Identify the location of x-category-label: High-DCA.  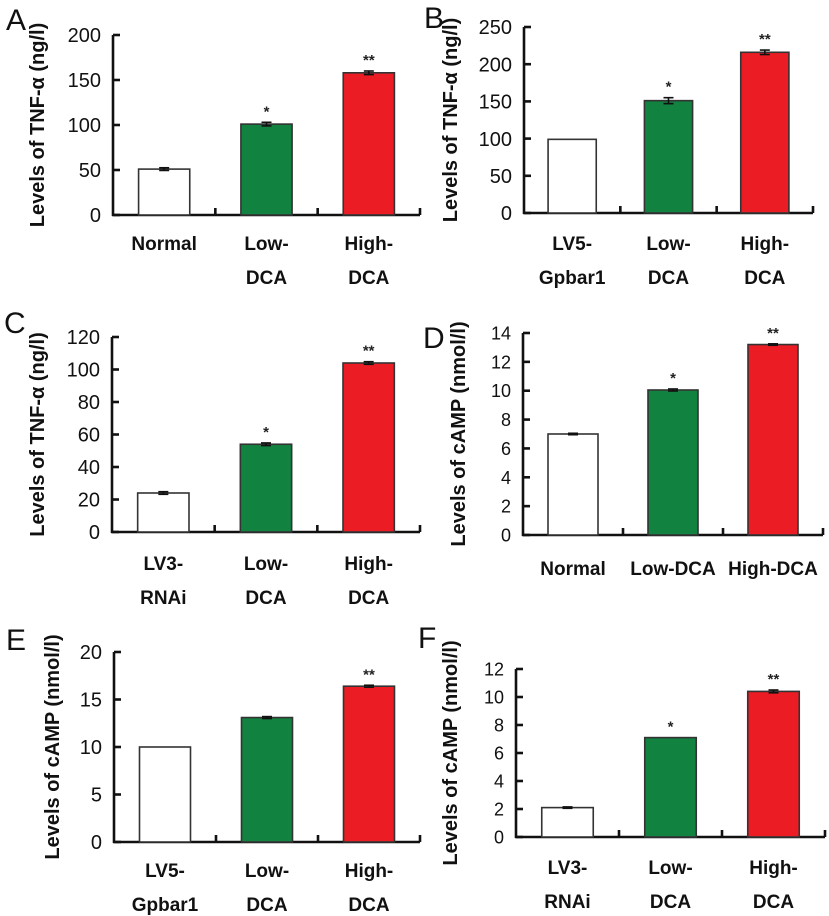
(773, 569).